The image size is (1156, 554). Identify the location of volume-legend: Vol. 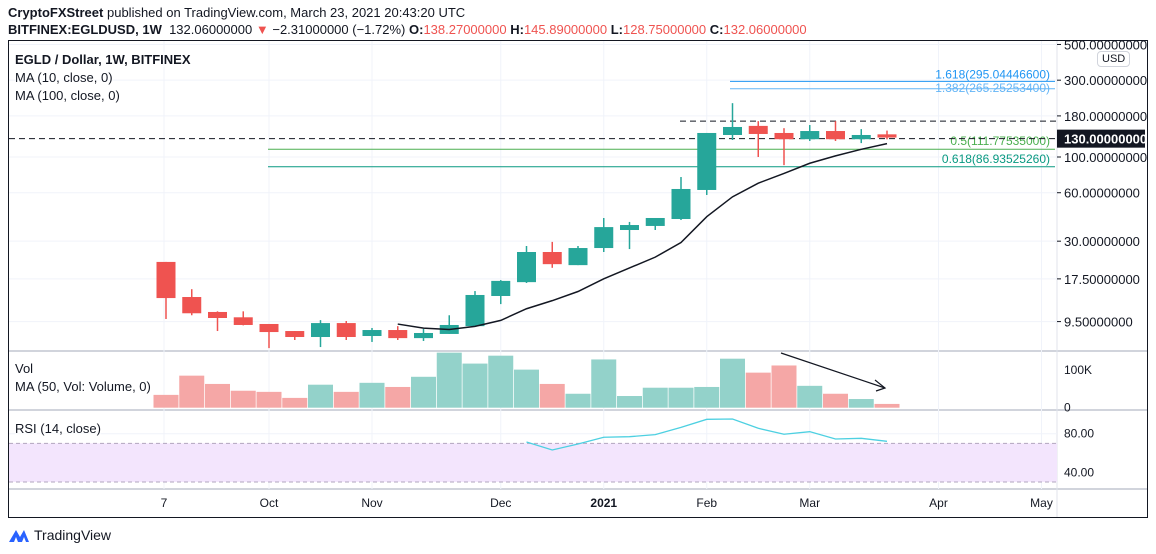
(24, 368).